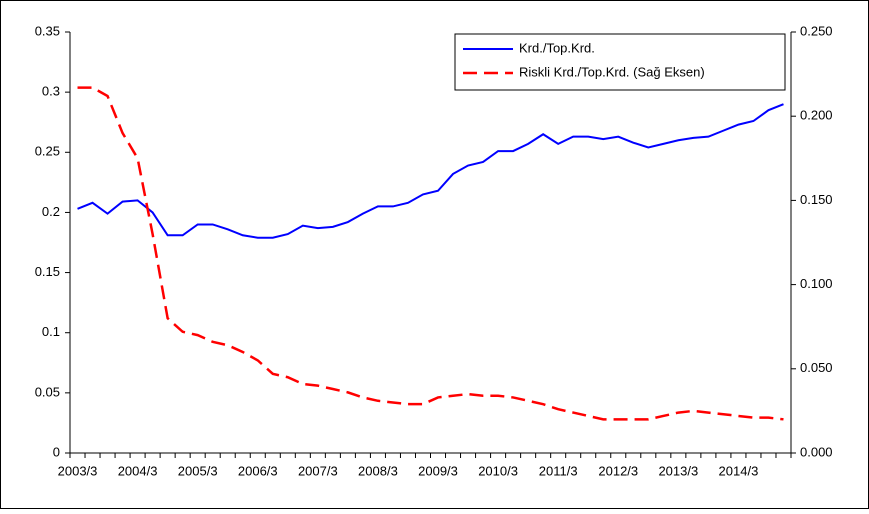 The height and width of the screenshot is (514, 869). Describe the element at coordinates (816, 367) in the screenshot. I see `y2-tick-label: 0.050` at that location.